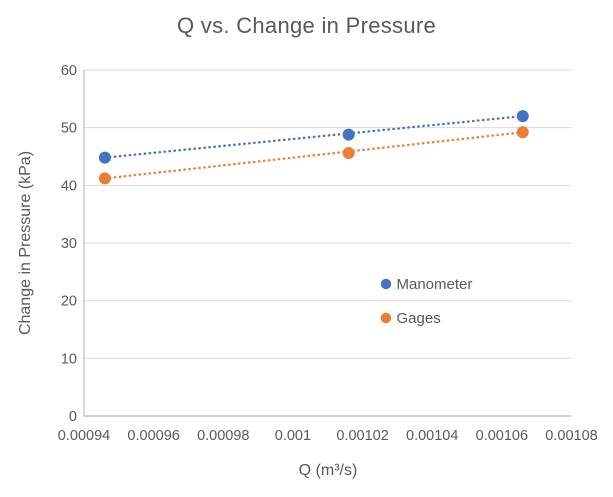 This screenshot has height=497, width=613. Describe the element at coordinates (69, 302) in the screenshot. I see `y-tick-label: 20` at that location.